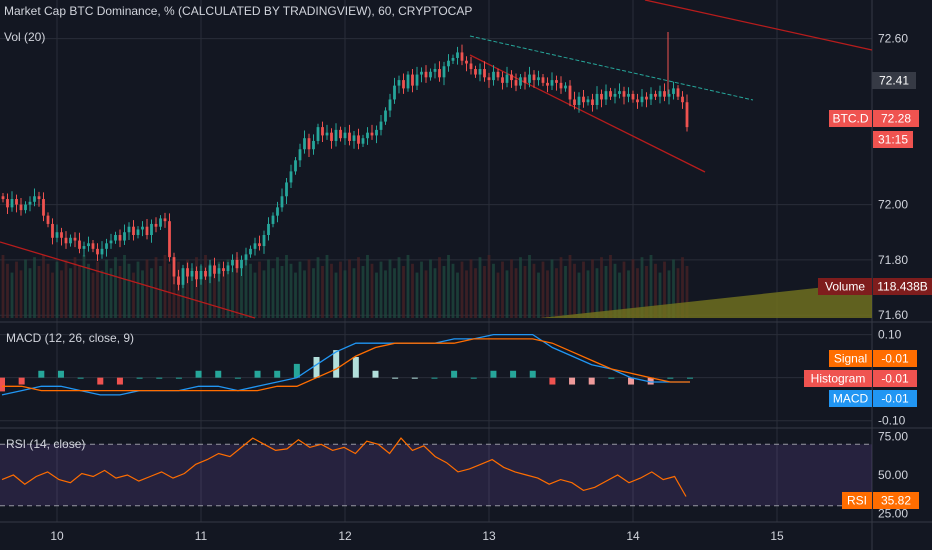 Image resolution: width=932 pixels, height=550 pixels. I want to click on macd-tick-label: 0.10, so click(890, 335).